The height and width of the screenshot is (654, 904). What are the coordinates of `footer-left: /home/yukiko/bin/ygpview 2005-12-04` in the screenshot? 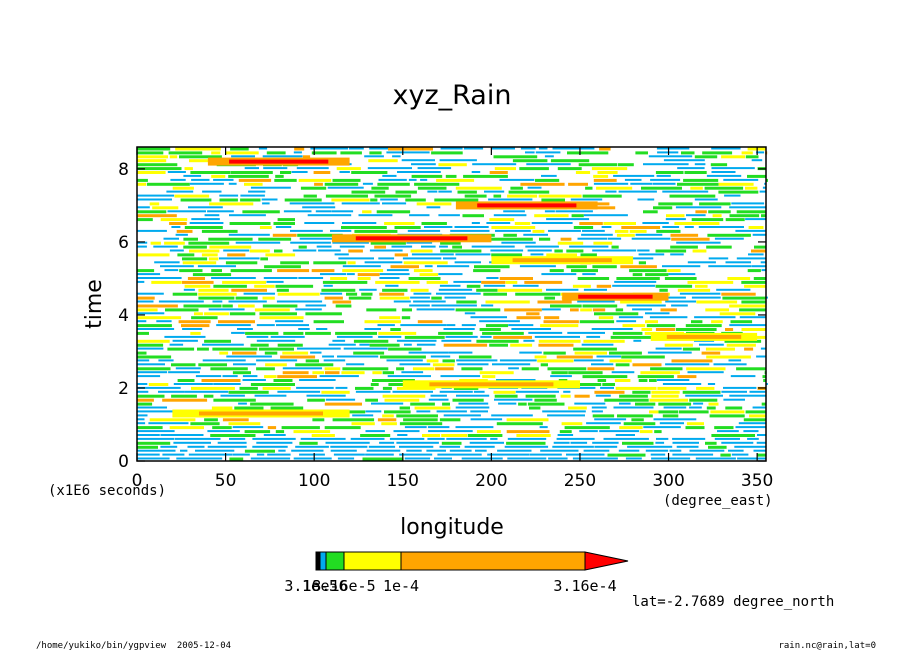 It's located at (134, 646).